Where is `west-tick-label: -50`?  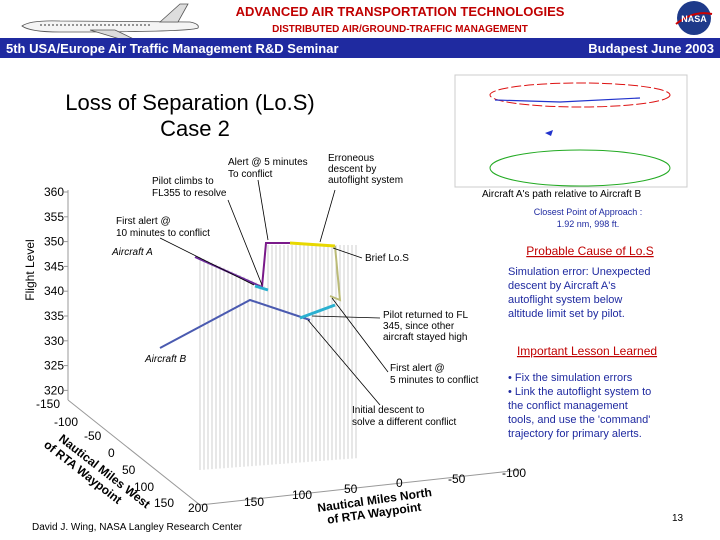 west-tick-label: -50 is located at coordinates (93, 436).